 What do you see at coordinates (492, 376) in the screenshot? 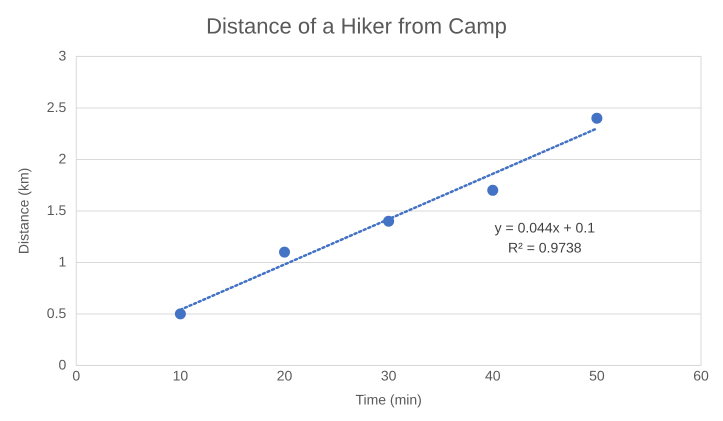
I see `x-tick-label: 40` at bounding box center [492, 376].